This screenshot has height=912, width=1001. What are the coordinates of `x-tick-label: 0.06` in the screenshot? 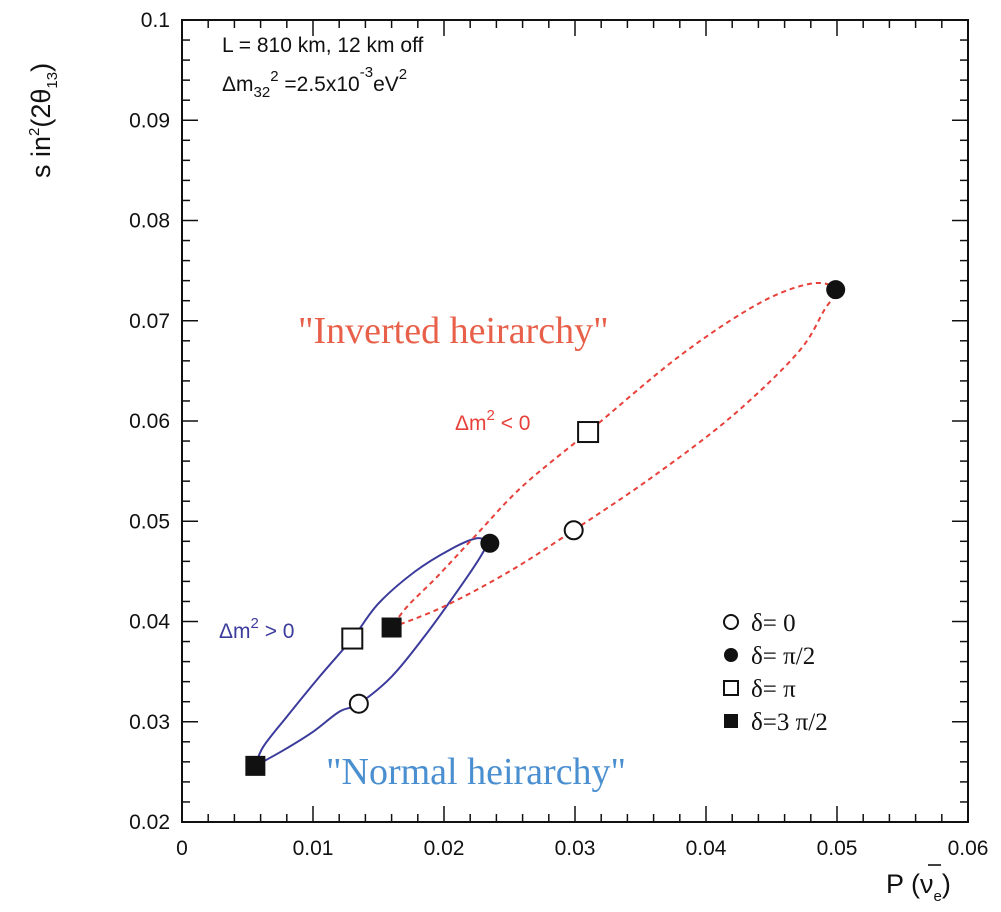 It's located at (968, 848).